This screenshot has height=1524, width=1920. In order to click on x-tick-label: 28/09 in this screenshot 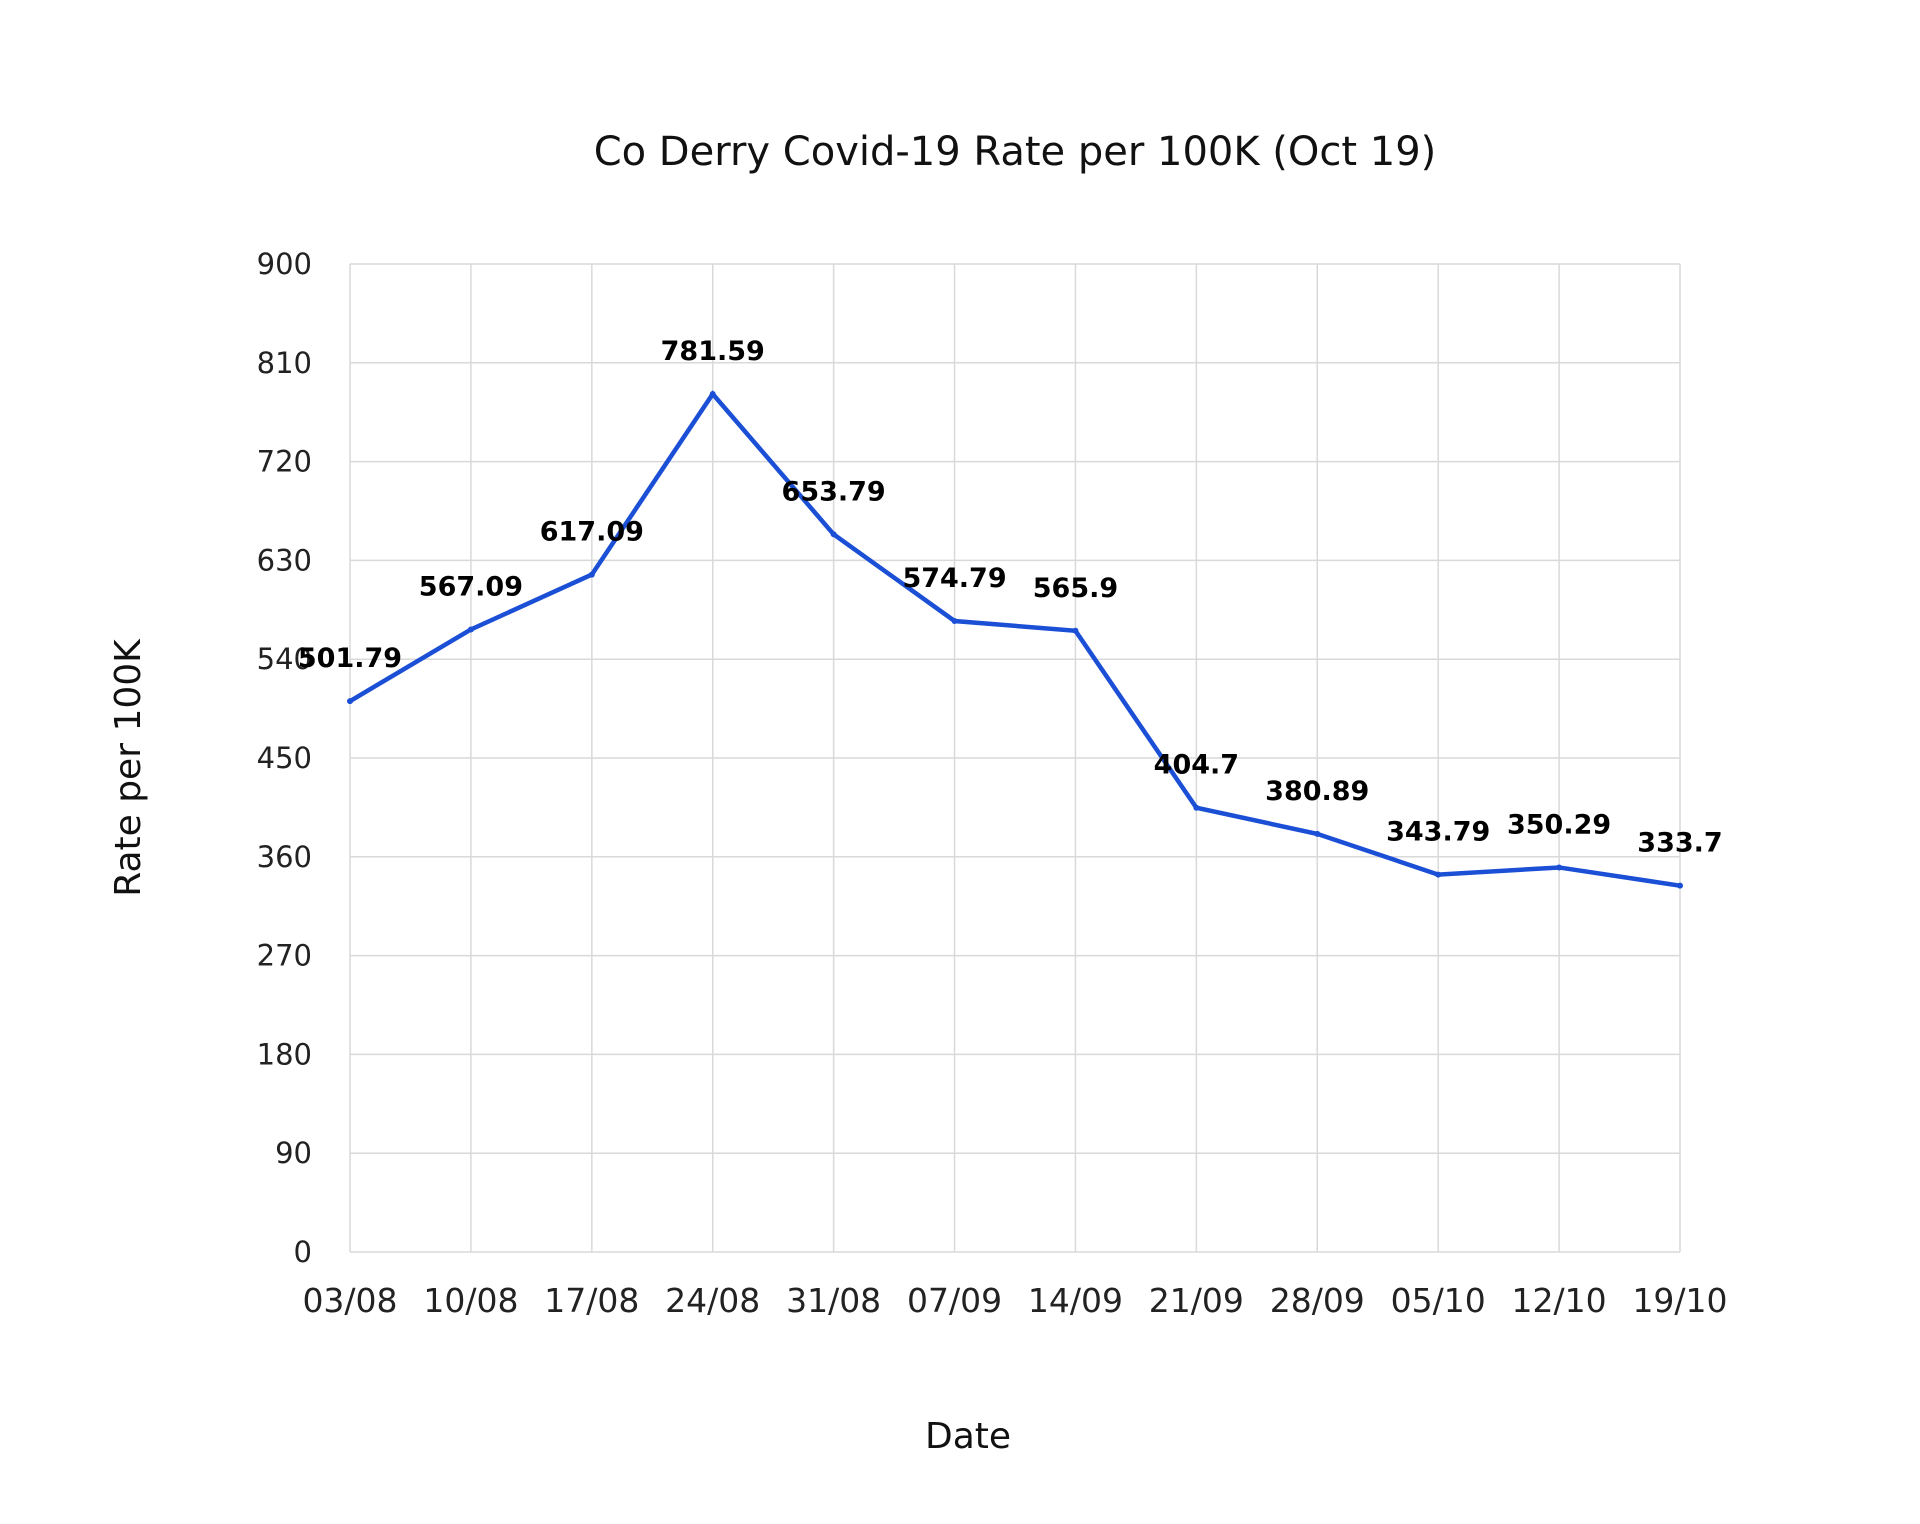, I will do `click(1317, 1300)`.